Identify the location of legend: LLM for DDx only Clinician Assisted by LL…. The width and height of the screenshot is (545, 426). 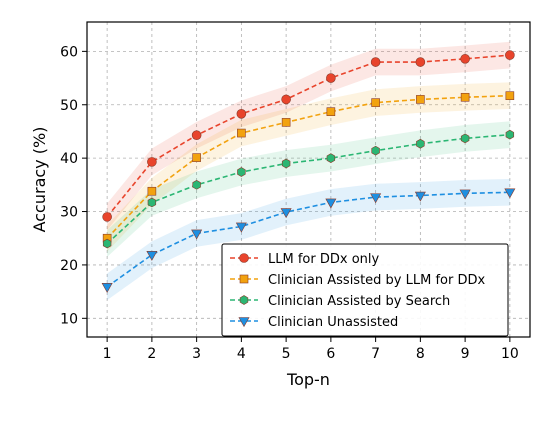
(365, 290).